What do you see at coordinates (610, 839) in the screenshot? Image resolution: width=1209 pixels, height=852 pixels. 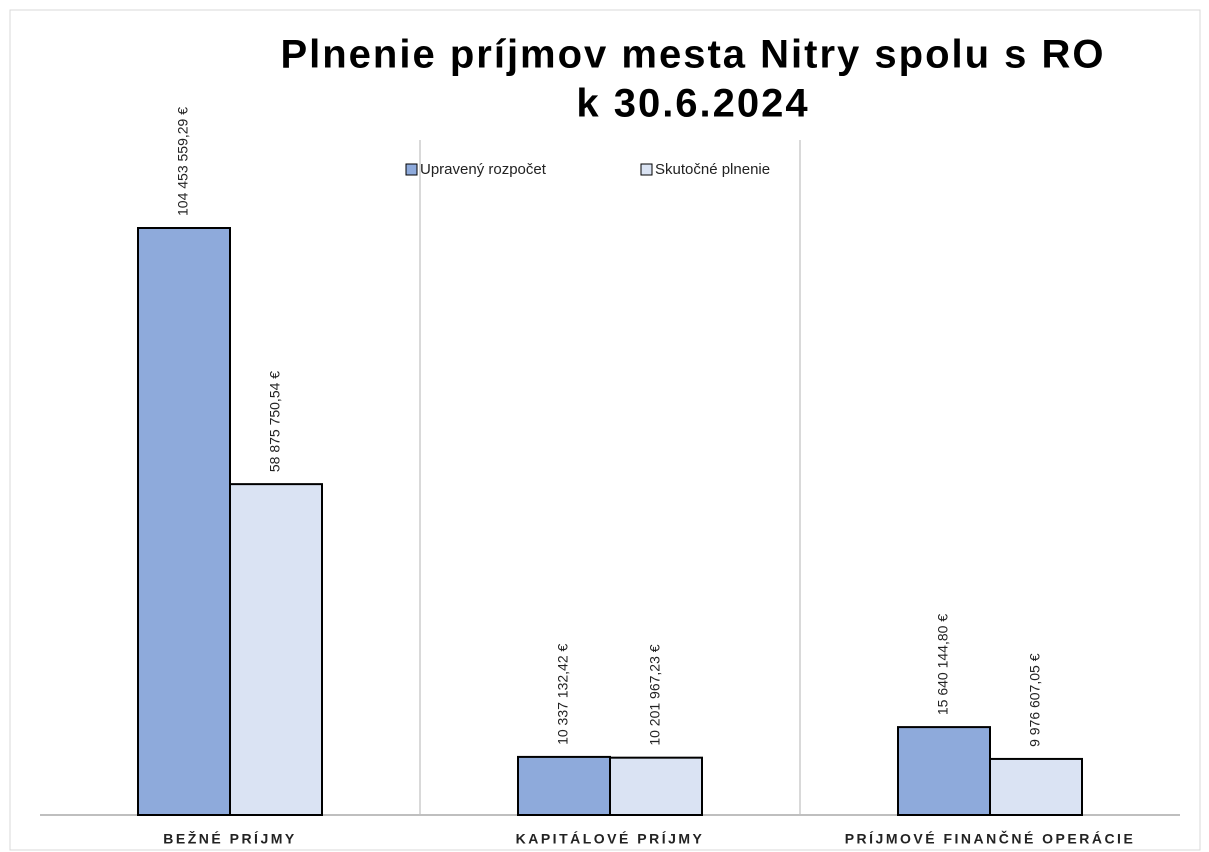 I see `x-tick-label: KAPITÁLOVÉ PRÍJMY` at bounding box center [610, 839].